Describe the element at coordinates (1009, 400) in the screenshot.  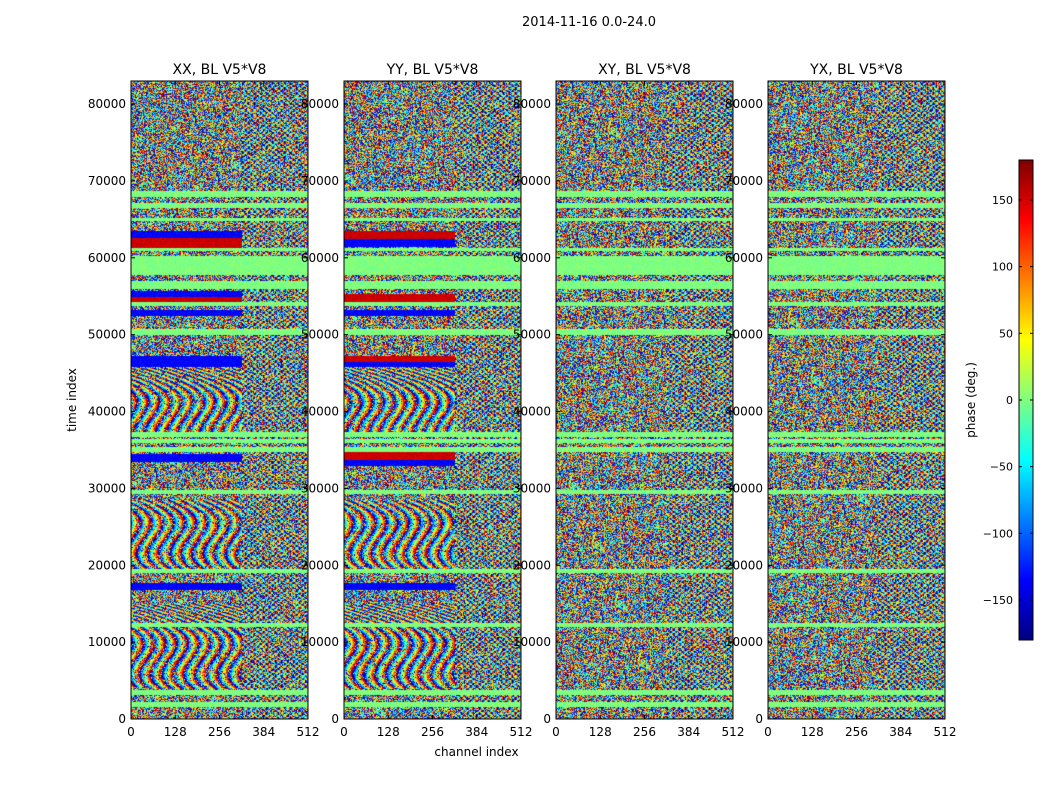
I see `colorbar-tick-label: 0` at that location.